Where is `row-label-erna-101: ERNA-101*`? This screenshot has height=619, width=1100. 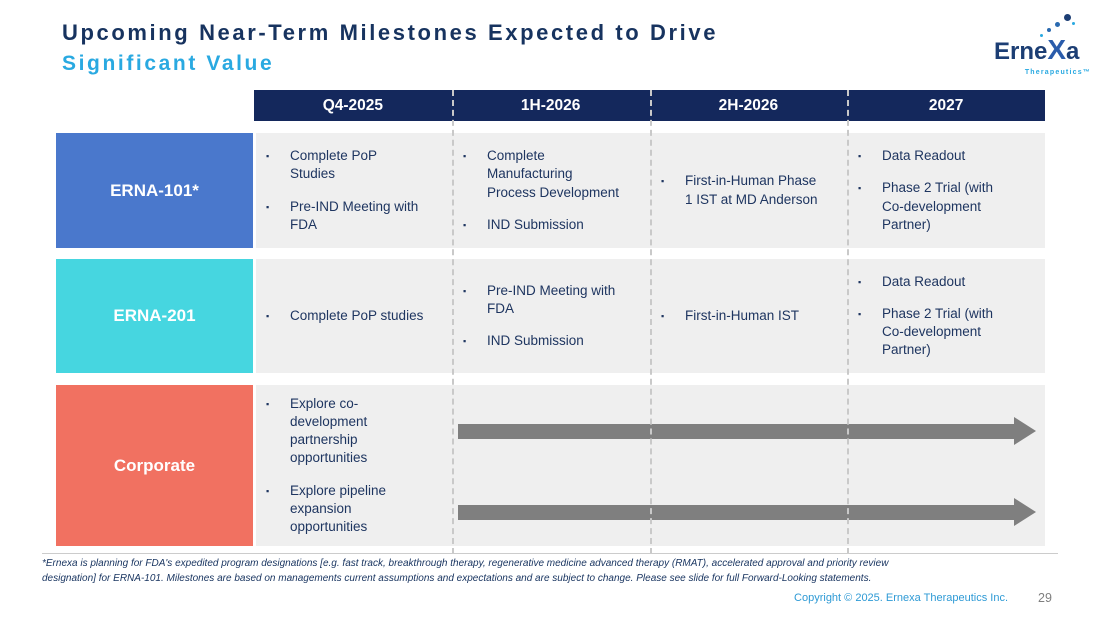
row-label-erna-101: ERNA-101* is located at coordinates (154, 190).